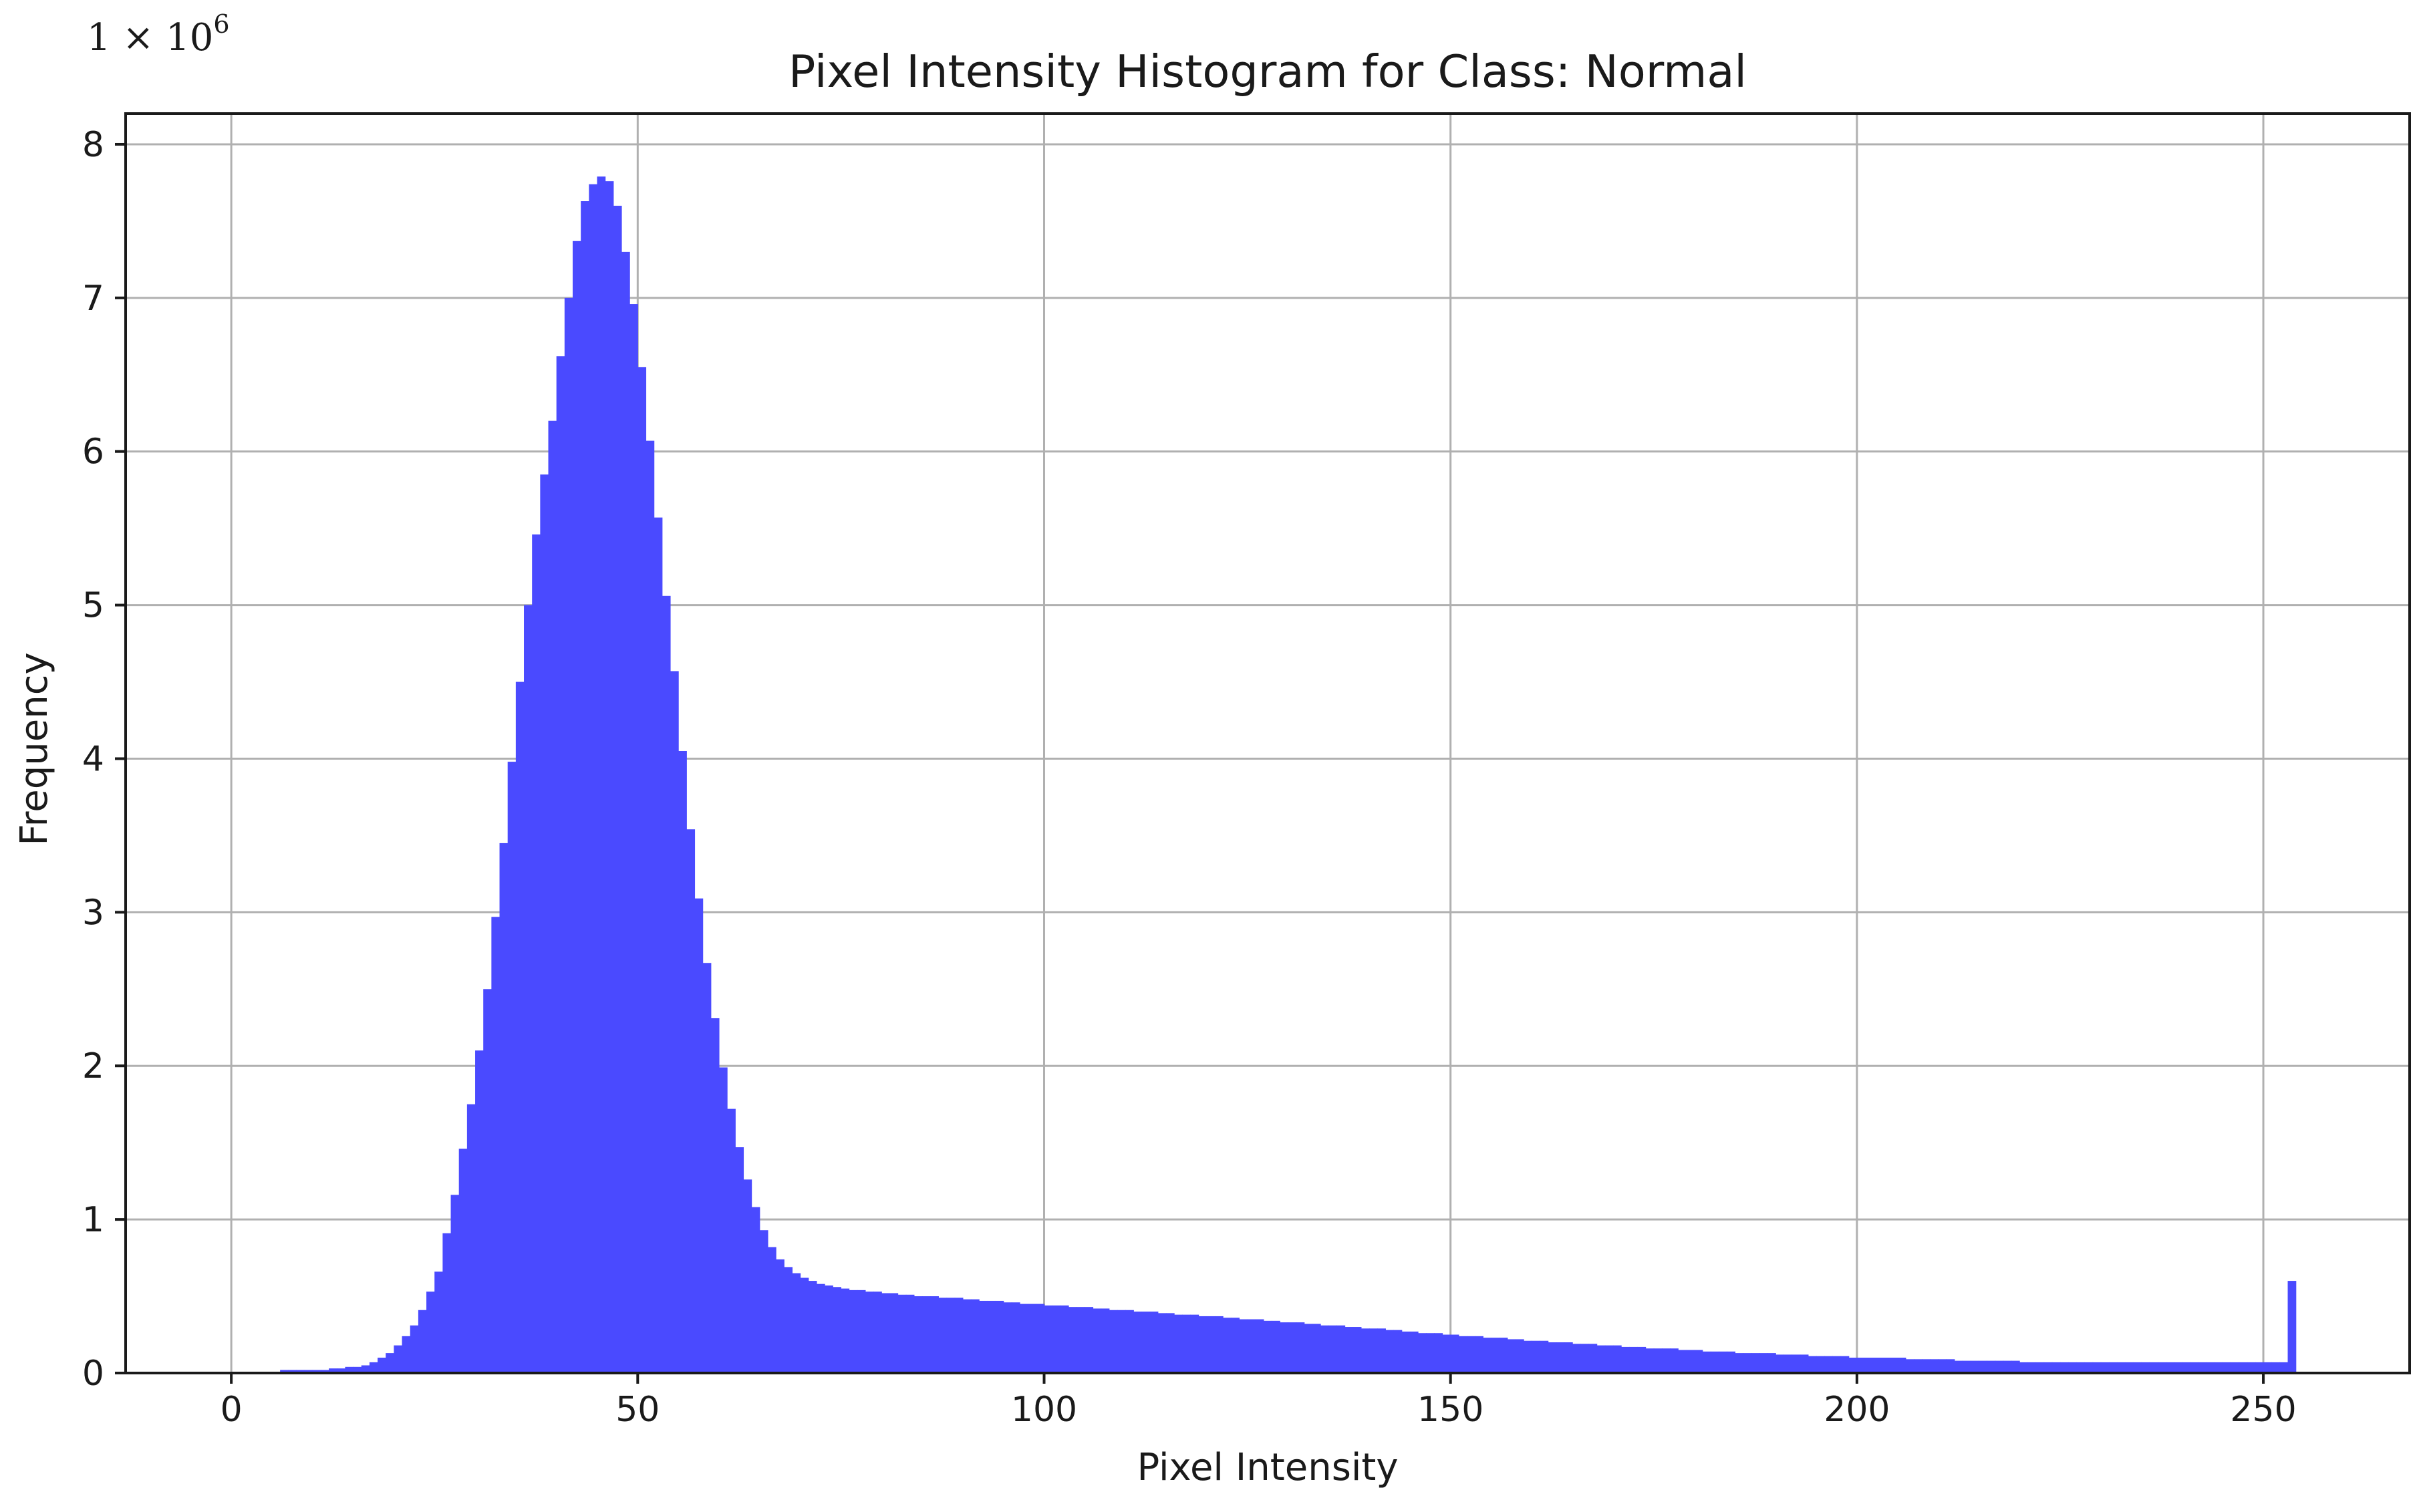 Image resolution: width=2423 pixels, height=1512 pixels. I want to click on x-tick-label: 250, so click(2263, 1410).